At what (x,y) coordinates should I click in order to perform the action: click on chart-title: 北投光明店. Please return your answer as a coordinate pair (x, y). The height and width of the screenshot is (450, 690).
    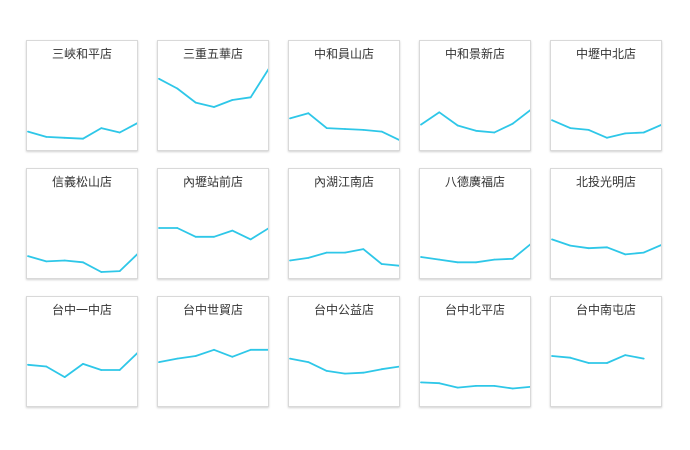
    Looking at the image, I should click on (605, 182).